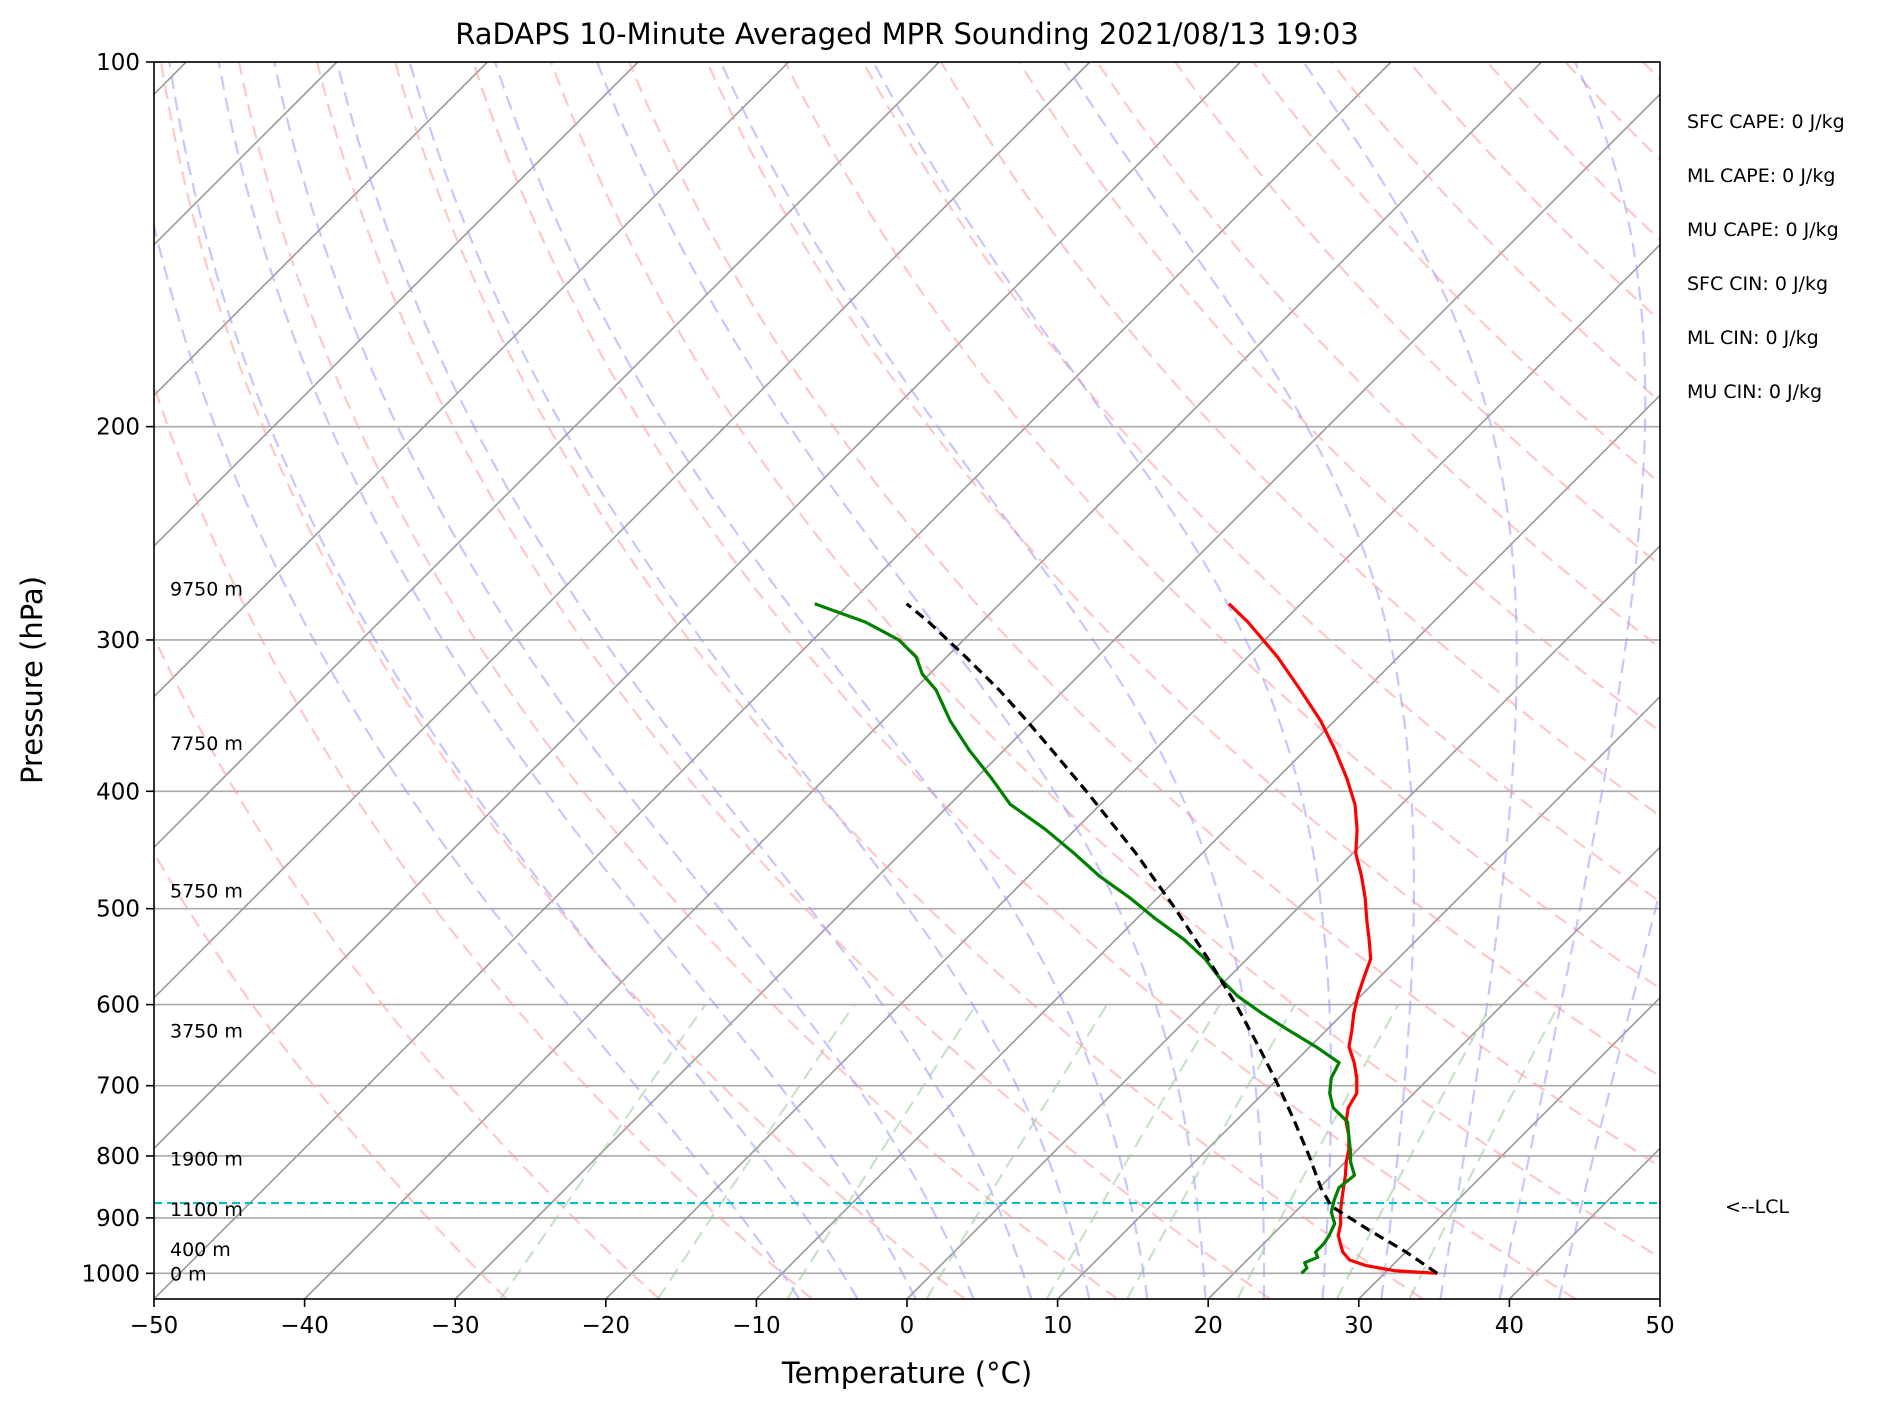  I want to click on stability-index: SFC CIN: 0 J/kg, so click(1757, 284).